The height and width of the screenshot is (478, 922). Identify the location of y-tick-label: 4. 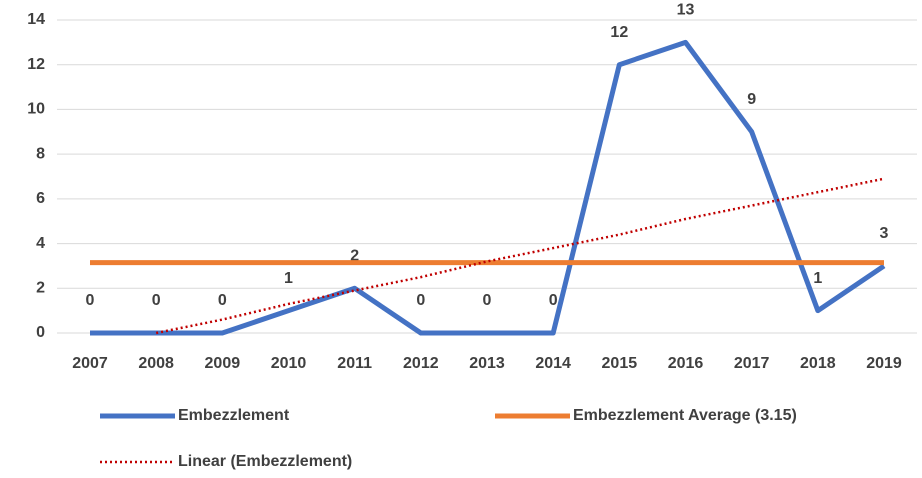
(40, 243).